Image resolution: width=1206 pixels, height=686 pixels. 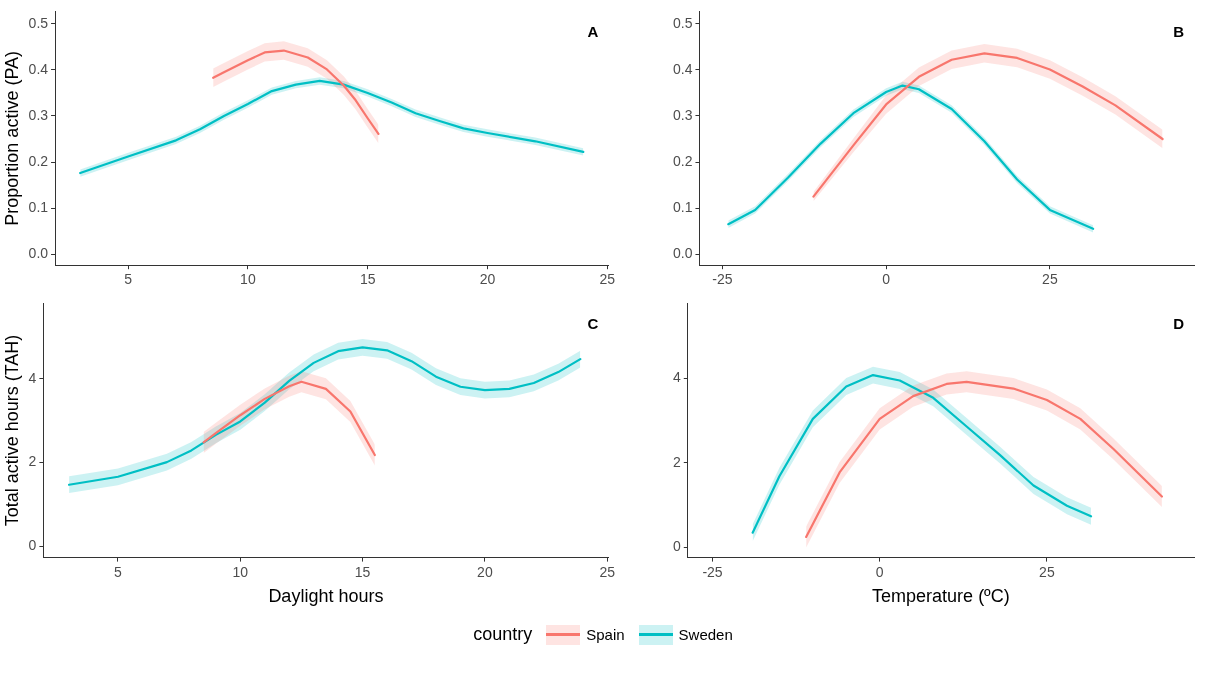 What do you see at coordinates (11, 430) in the screenshot?
I see `y-axis-title: Total active hours (TAH)` at bounding box center [11, 430].